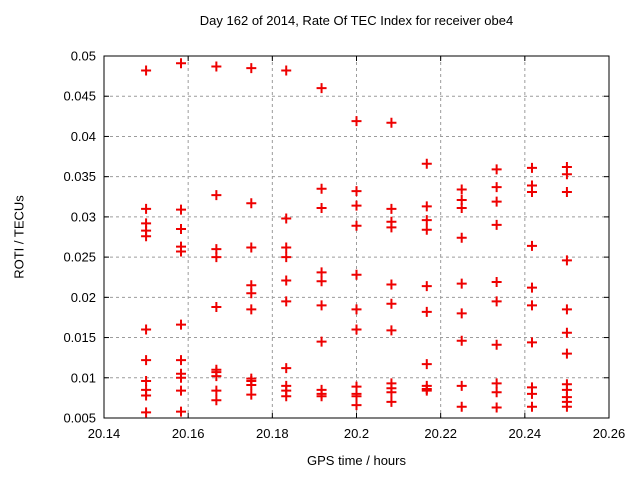 The image size is (640, 480). What do you see at coordinates (79, 257) in the screenshot?
I see `y-tick-label: 0.025` at bounding box center [79, 257].